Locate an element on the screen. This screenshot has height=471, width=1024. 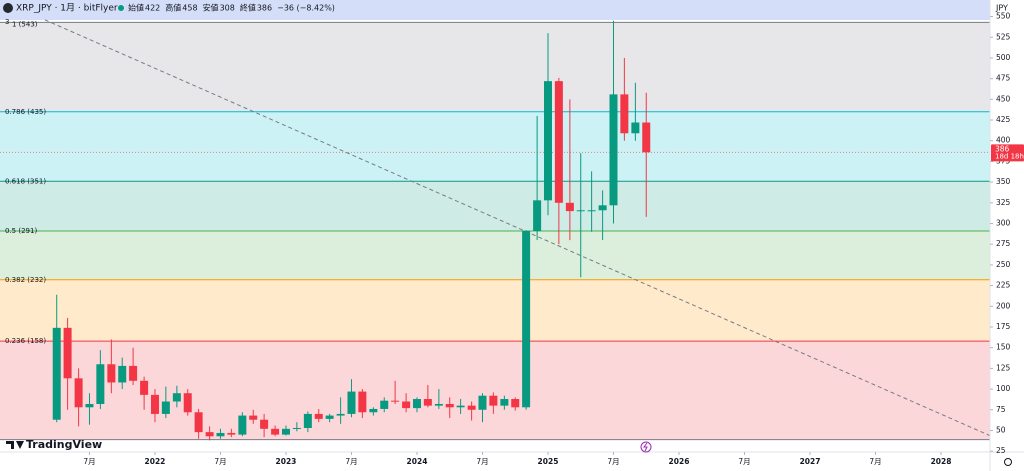
y-tick-label: 525 is located at coordinates (1003, 36).